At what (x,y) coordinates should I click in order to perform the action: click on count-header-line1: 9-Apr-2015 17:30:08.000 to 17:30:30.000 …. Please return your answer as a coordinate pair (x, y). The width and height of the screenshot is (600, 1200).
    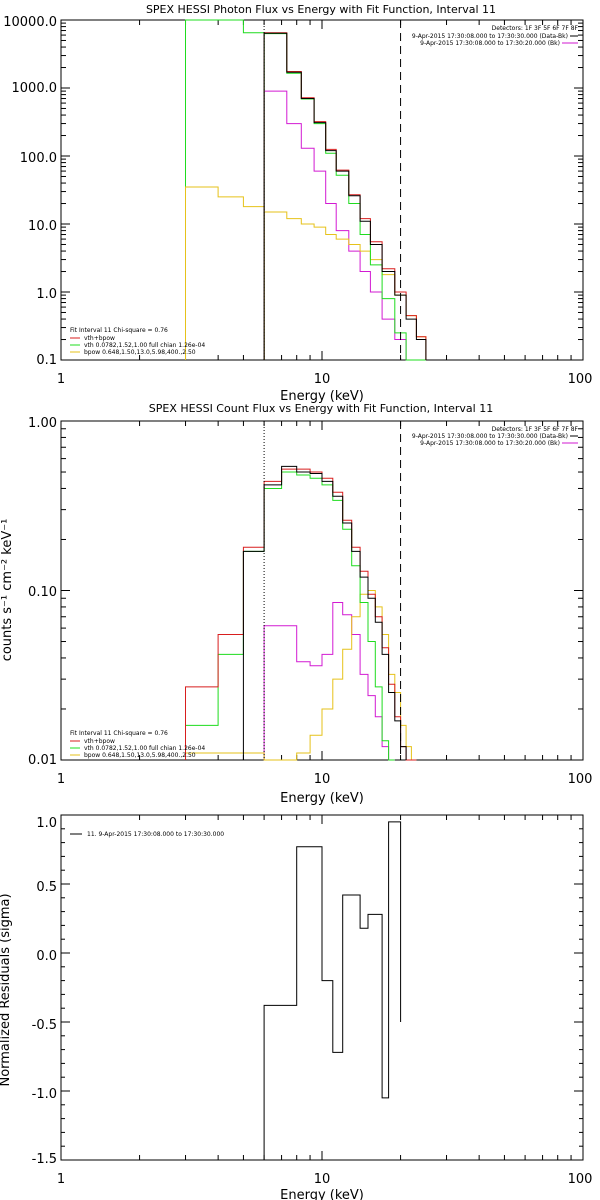
    Looking at the image, I should click on (490, 436).